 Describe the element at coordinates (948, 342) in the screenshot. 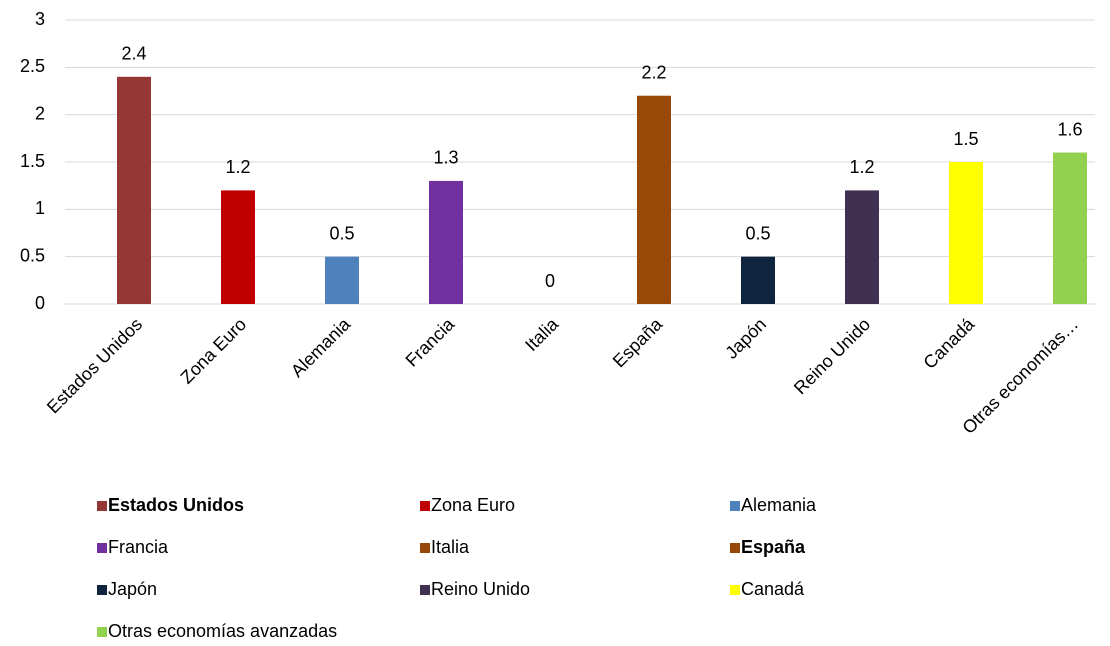

I see `x-tick-label: Canadá` at that location.